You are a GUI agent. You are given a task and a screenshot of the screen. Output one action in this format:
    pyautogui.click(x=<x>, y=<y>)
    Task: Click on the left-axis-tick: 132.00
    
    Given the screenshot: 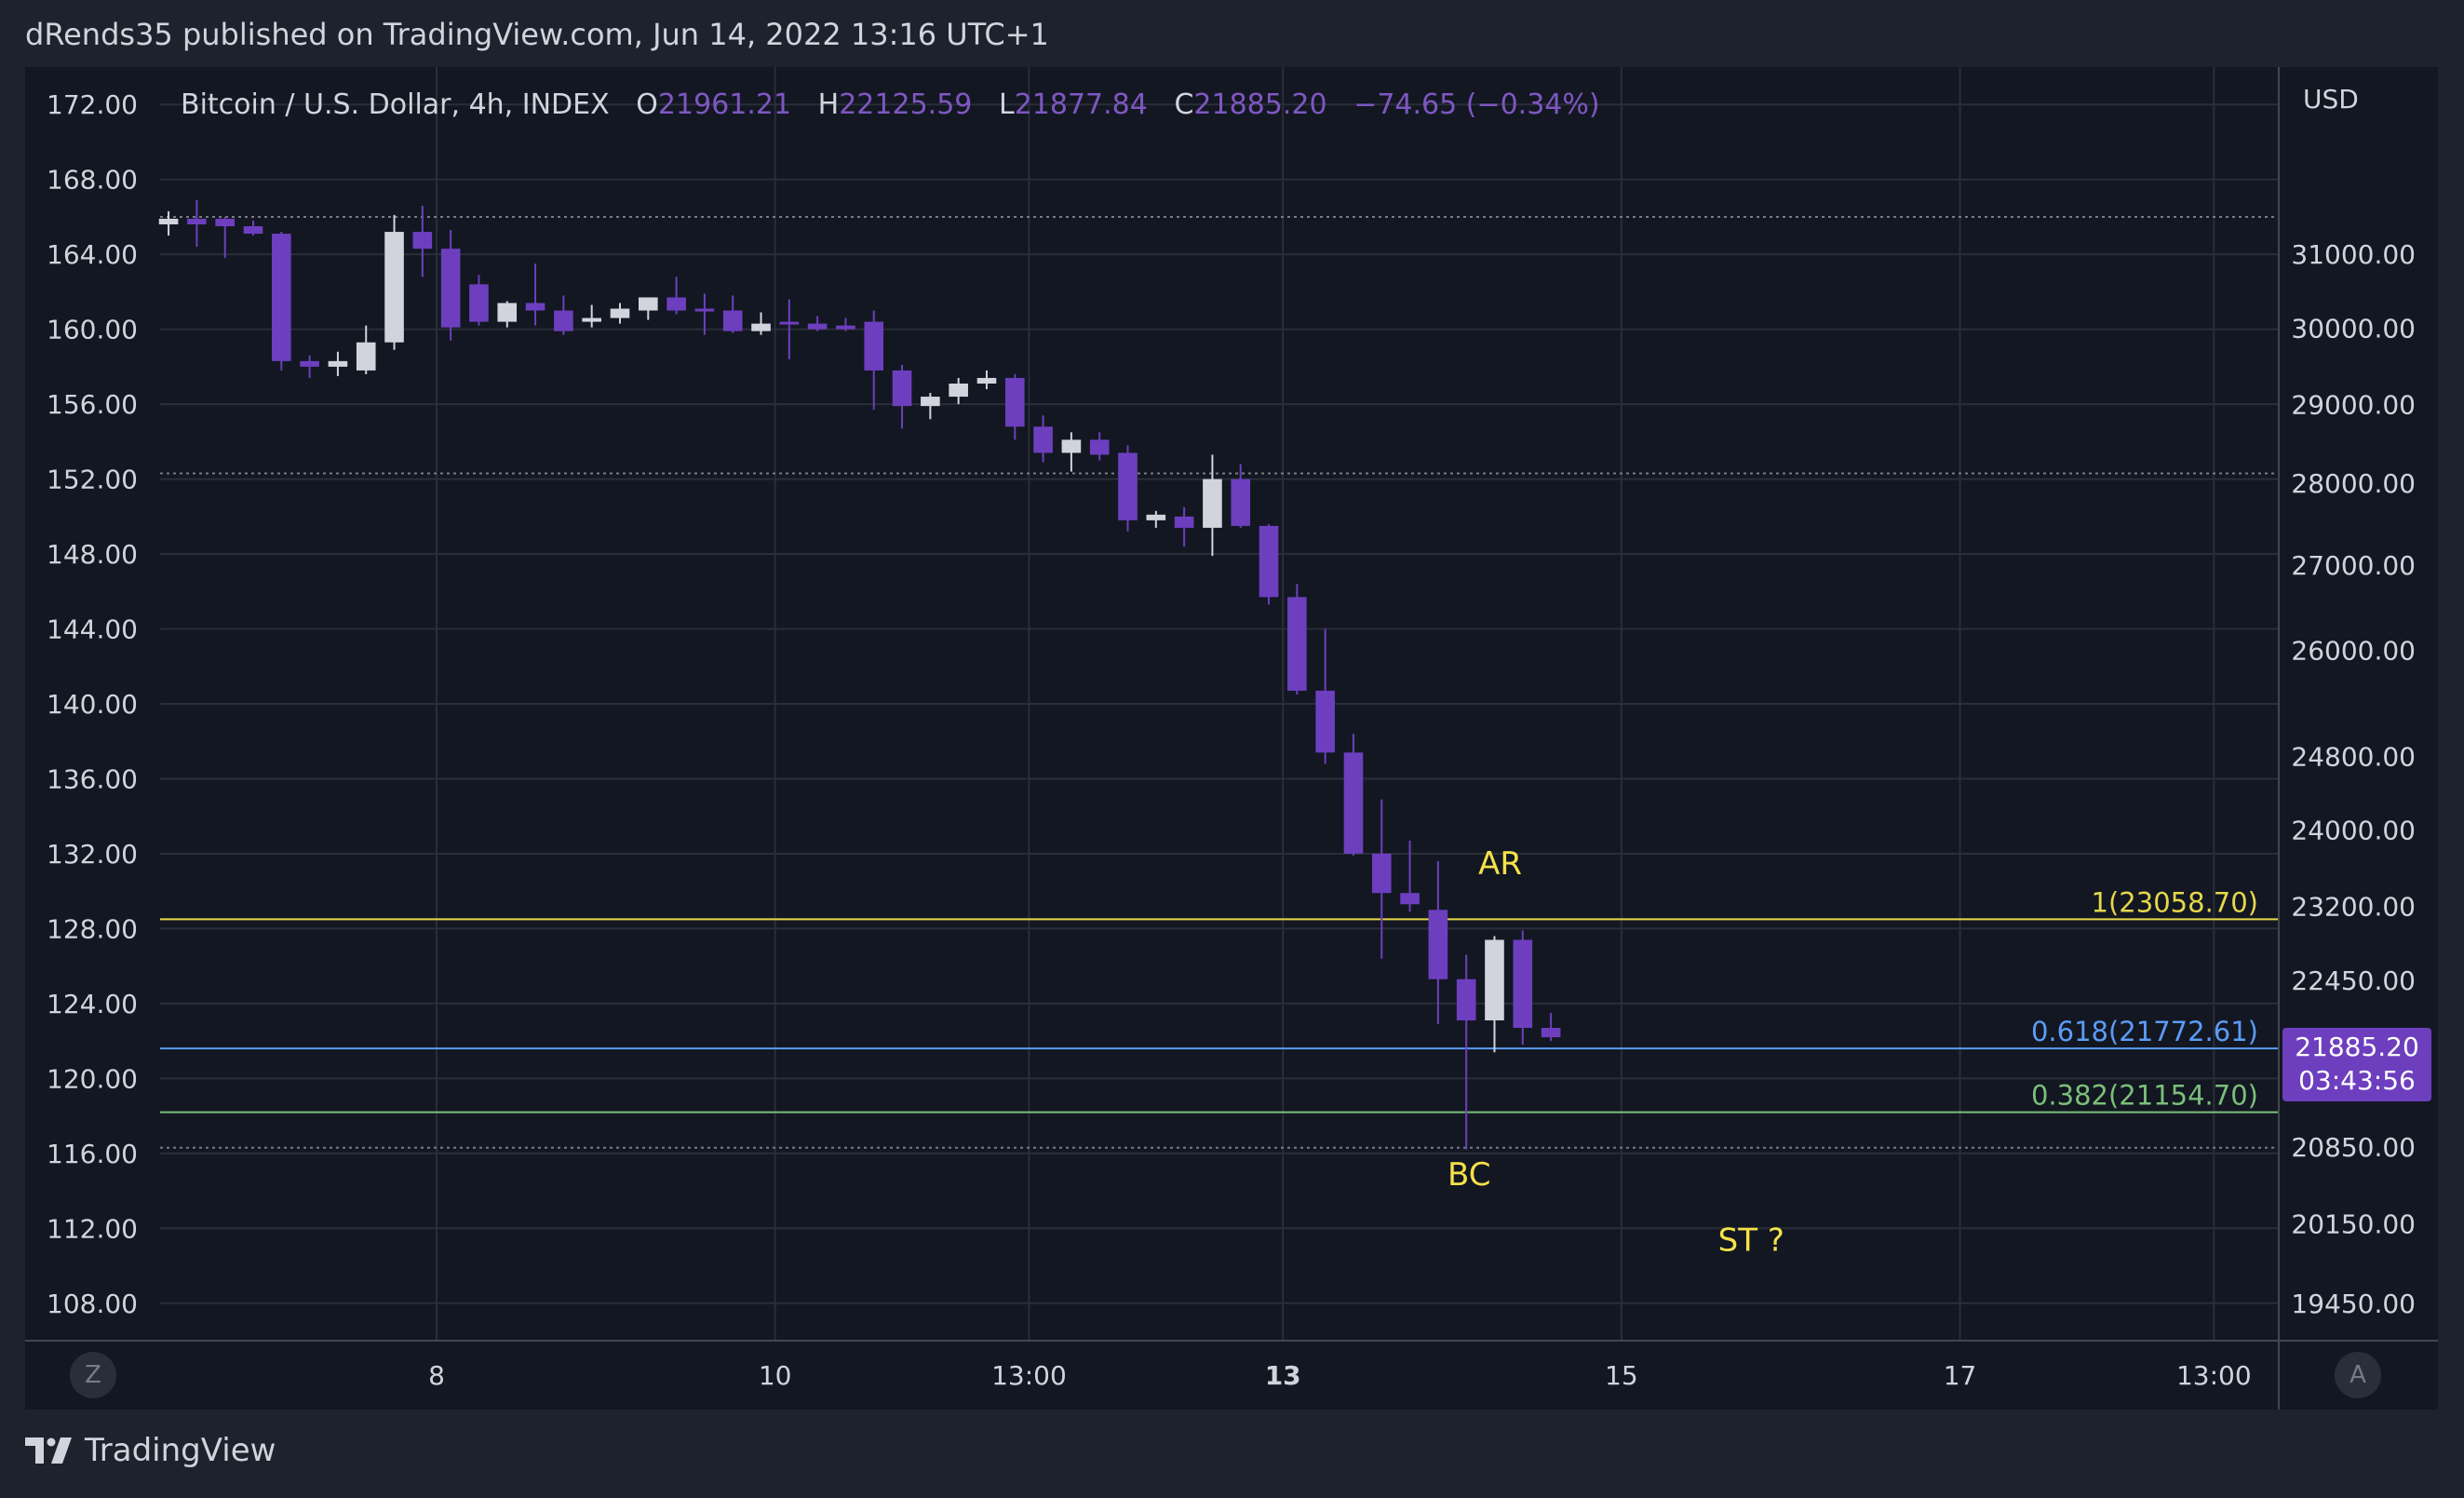 What is the action you would take?
    pyautogui.click(x=92, y=854)
    